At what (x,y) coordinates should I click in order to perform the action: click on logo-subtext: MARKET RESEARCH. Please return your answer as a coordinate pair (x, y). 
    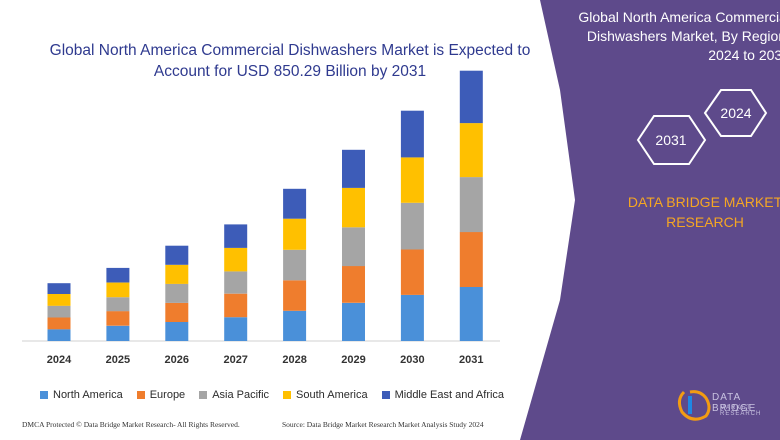
    Looking at the image, I should click on (741, 411).